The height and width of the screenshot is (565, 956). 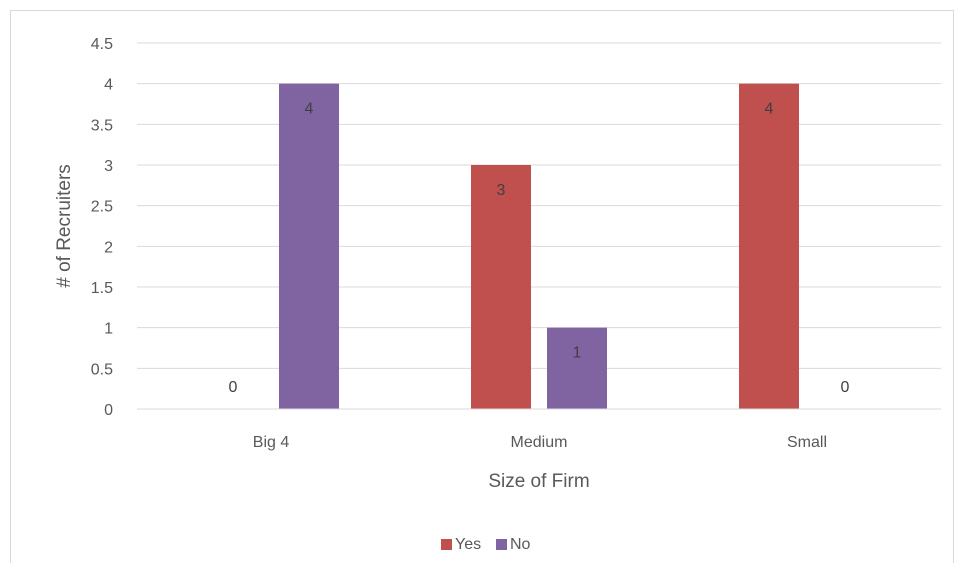 What do you see at coordinates (108, 166) in the screenshot?
I see `y-tick-label: 3` at bounding box center [108, 166].